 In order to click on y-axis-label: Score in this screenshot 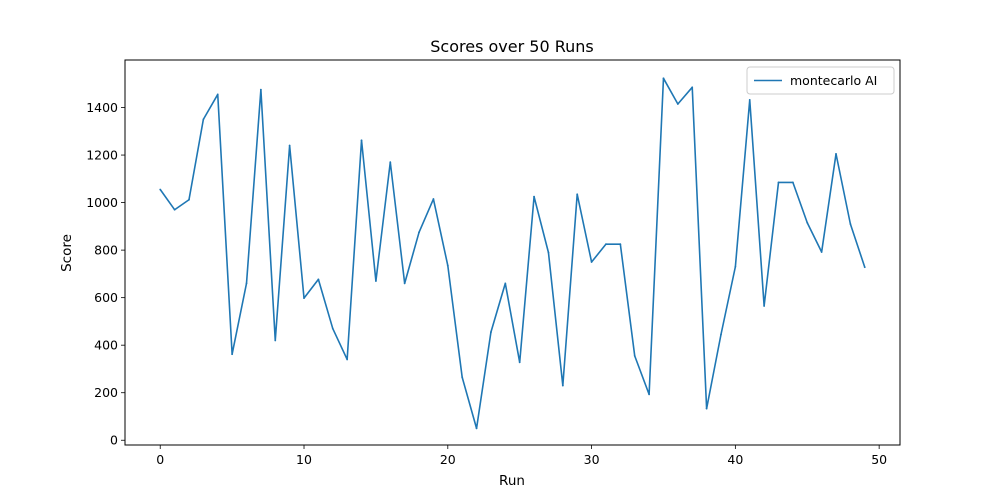, I will do `click(67, 253)`.